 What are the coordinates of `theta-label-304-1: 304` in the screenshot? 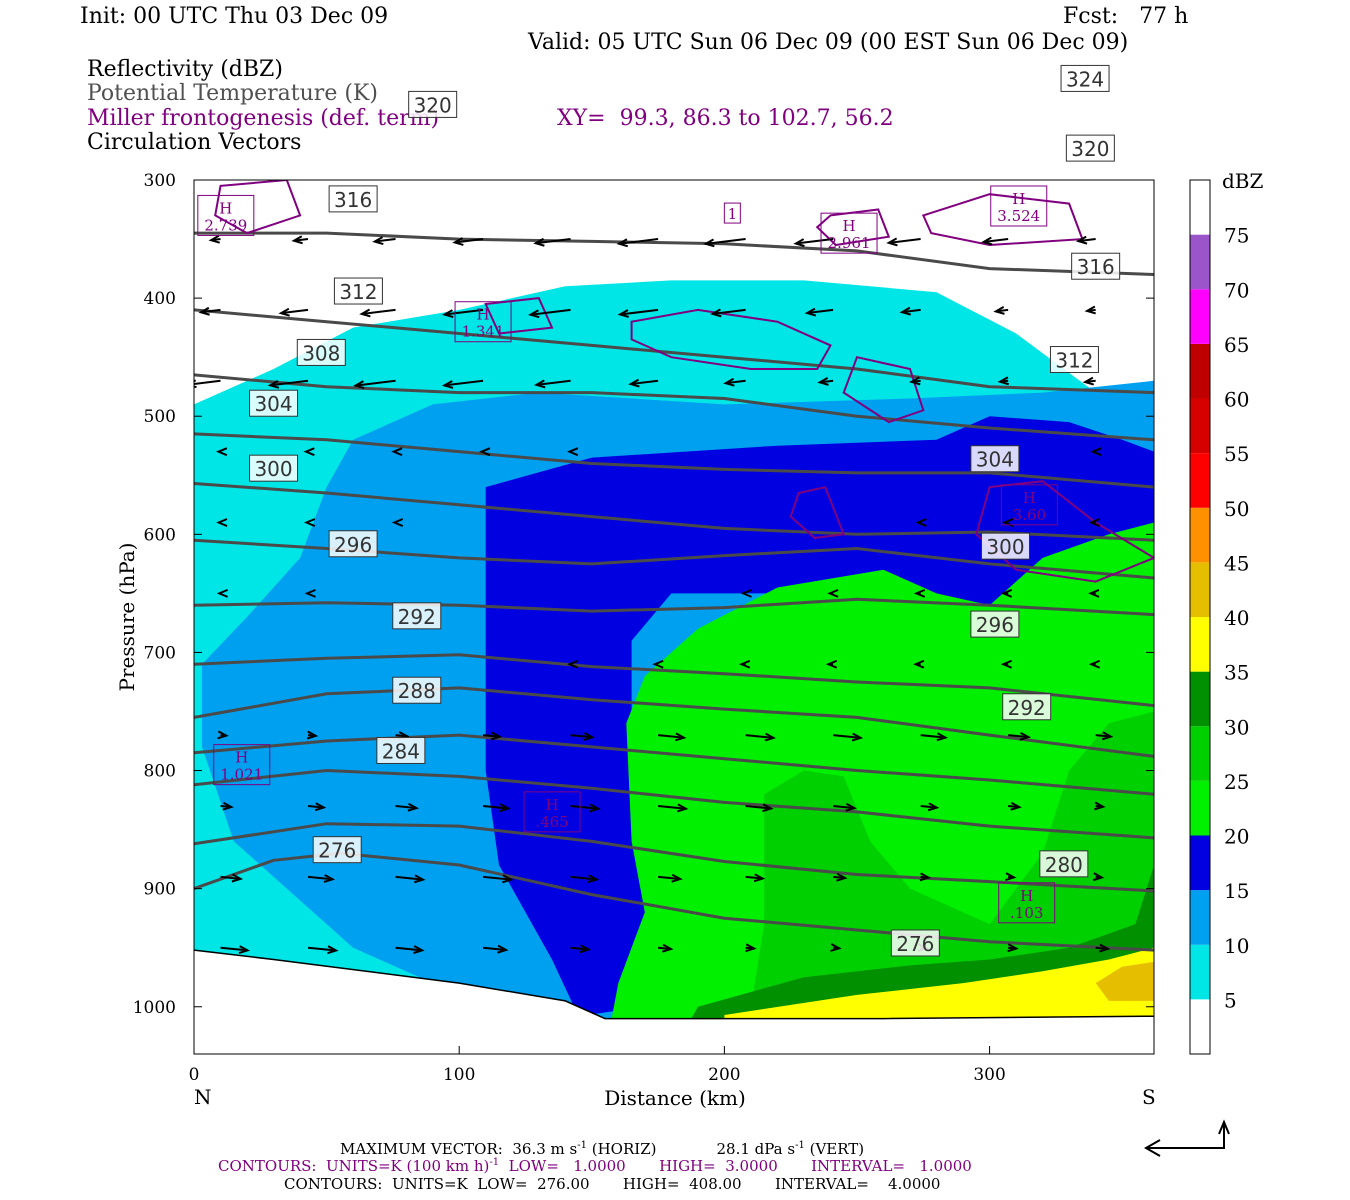 It's located at (995, 460).